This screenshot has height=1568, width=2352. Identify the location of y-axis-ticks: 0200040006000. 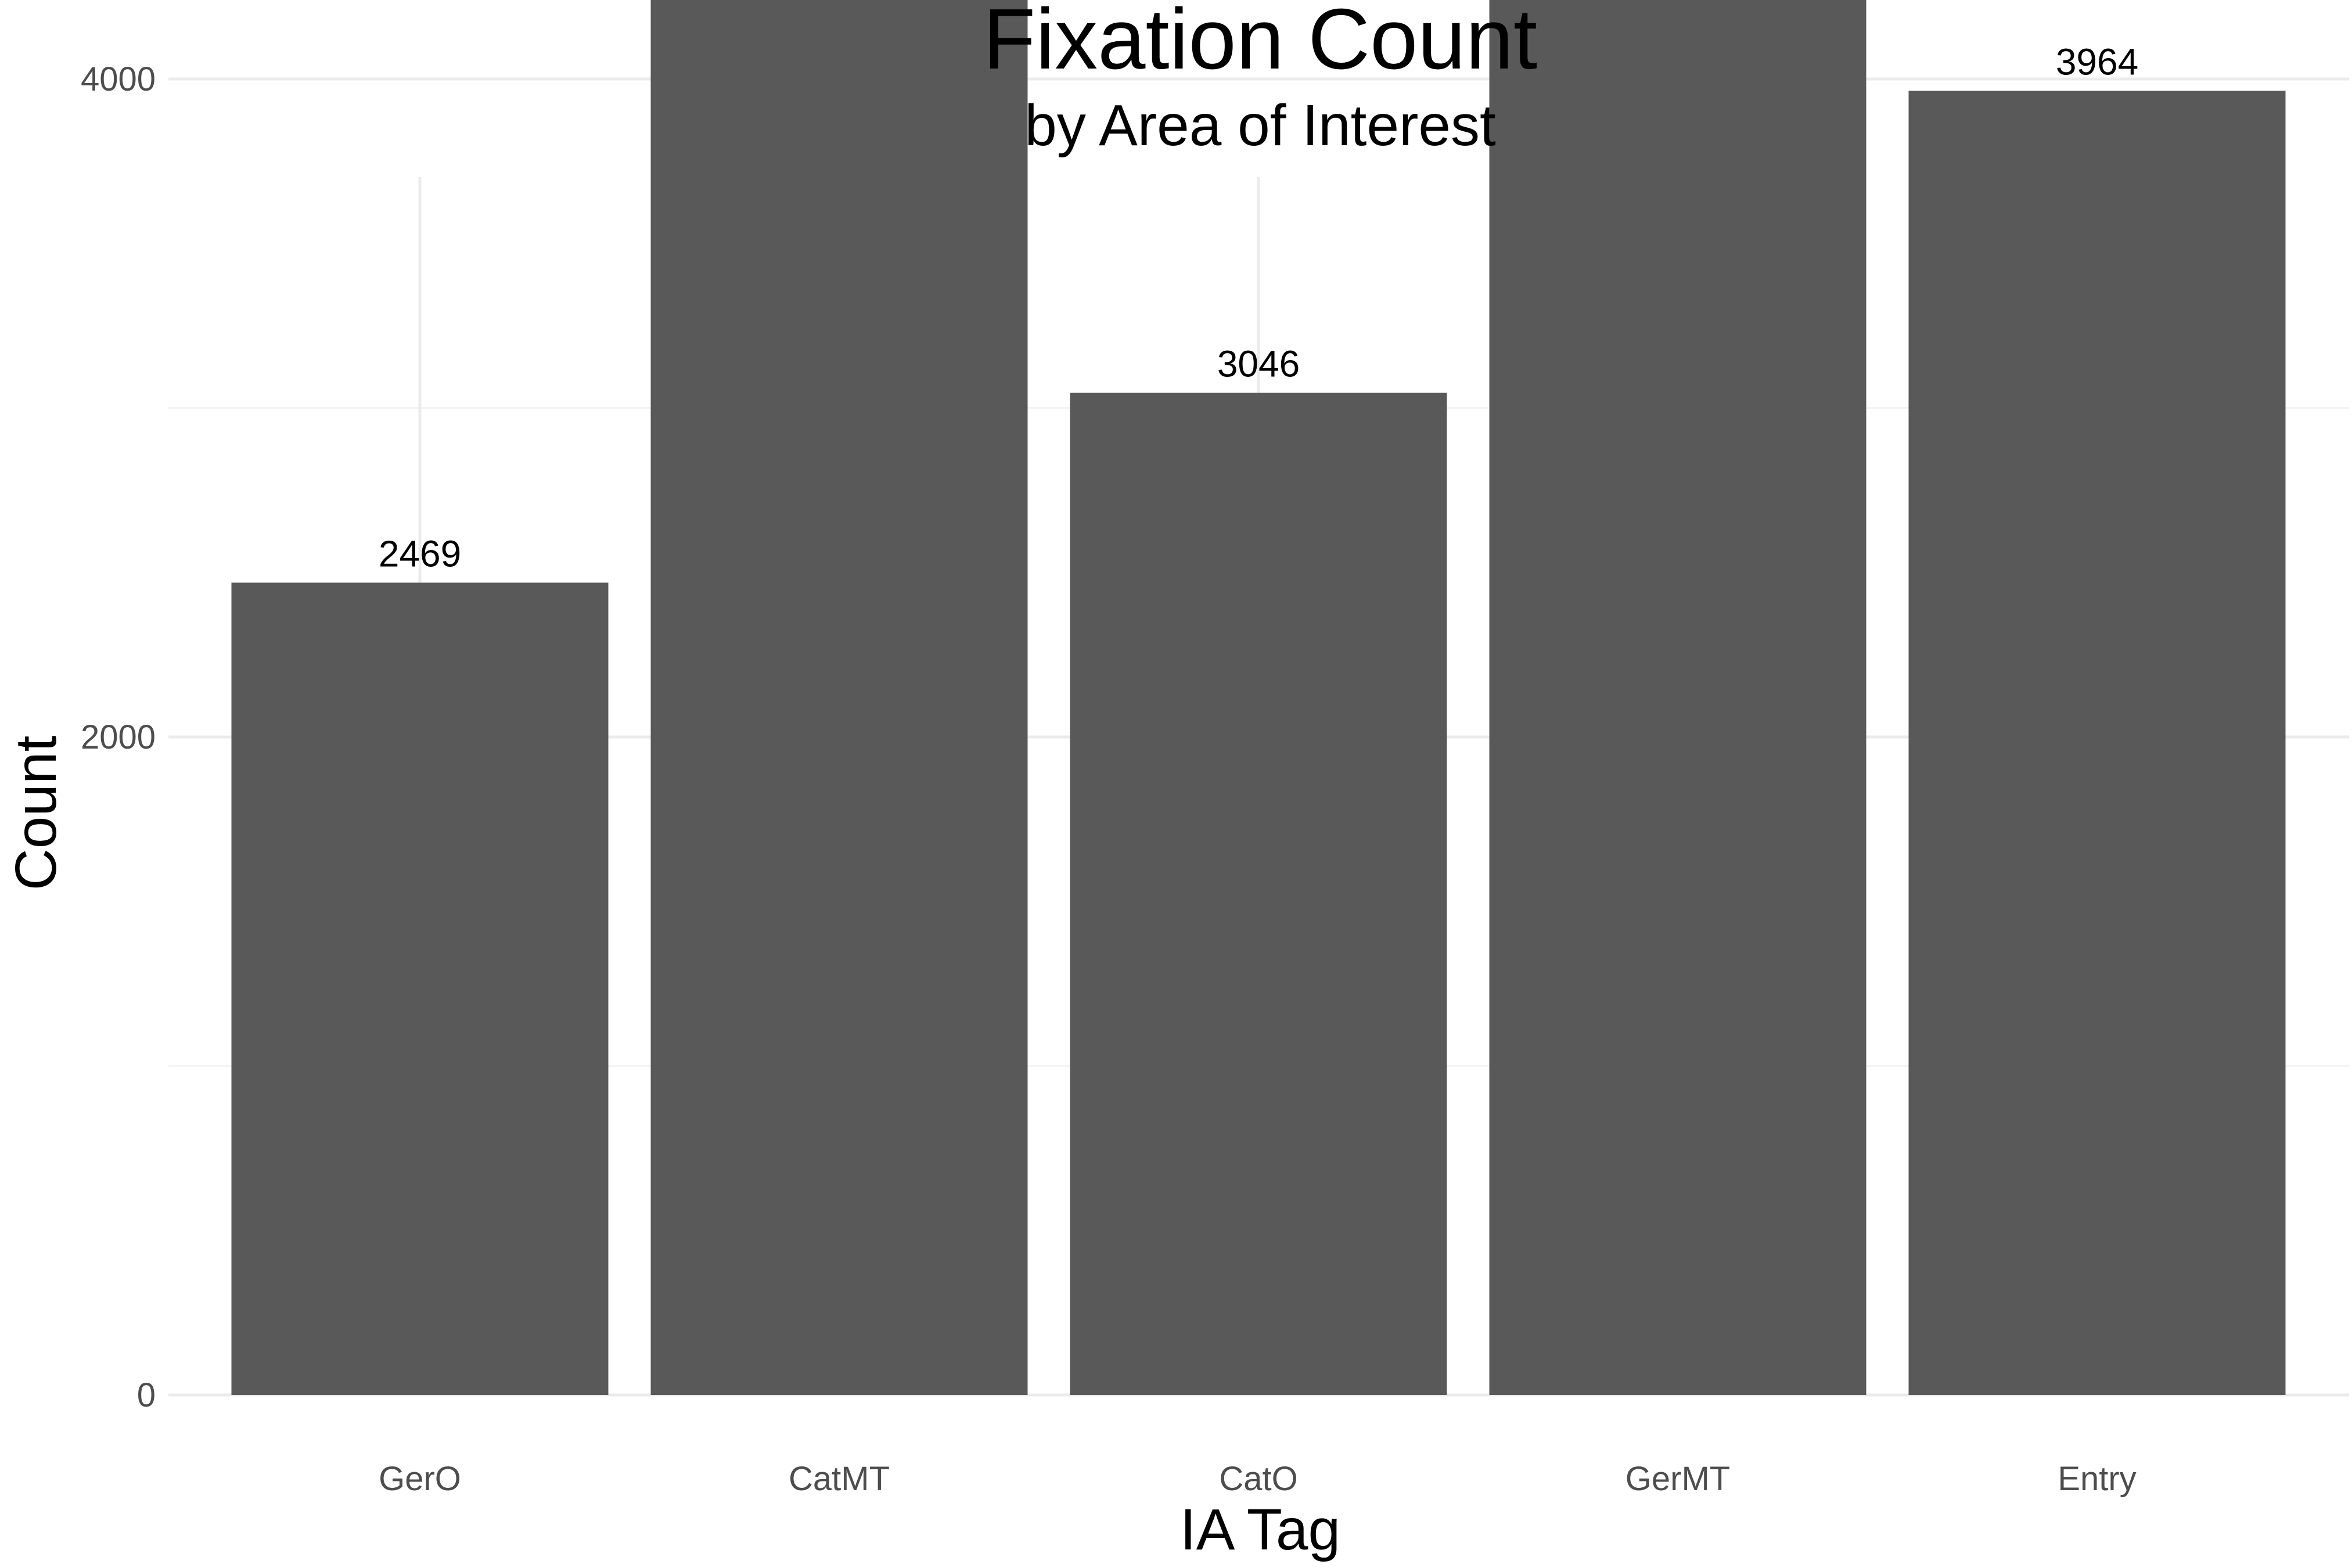
(119, 737).